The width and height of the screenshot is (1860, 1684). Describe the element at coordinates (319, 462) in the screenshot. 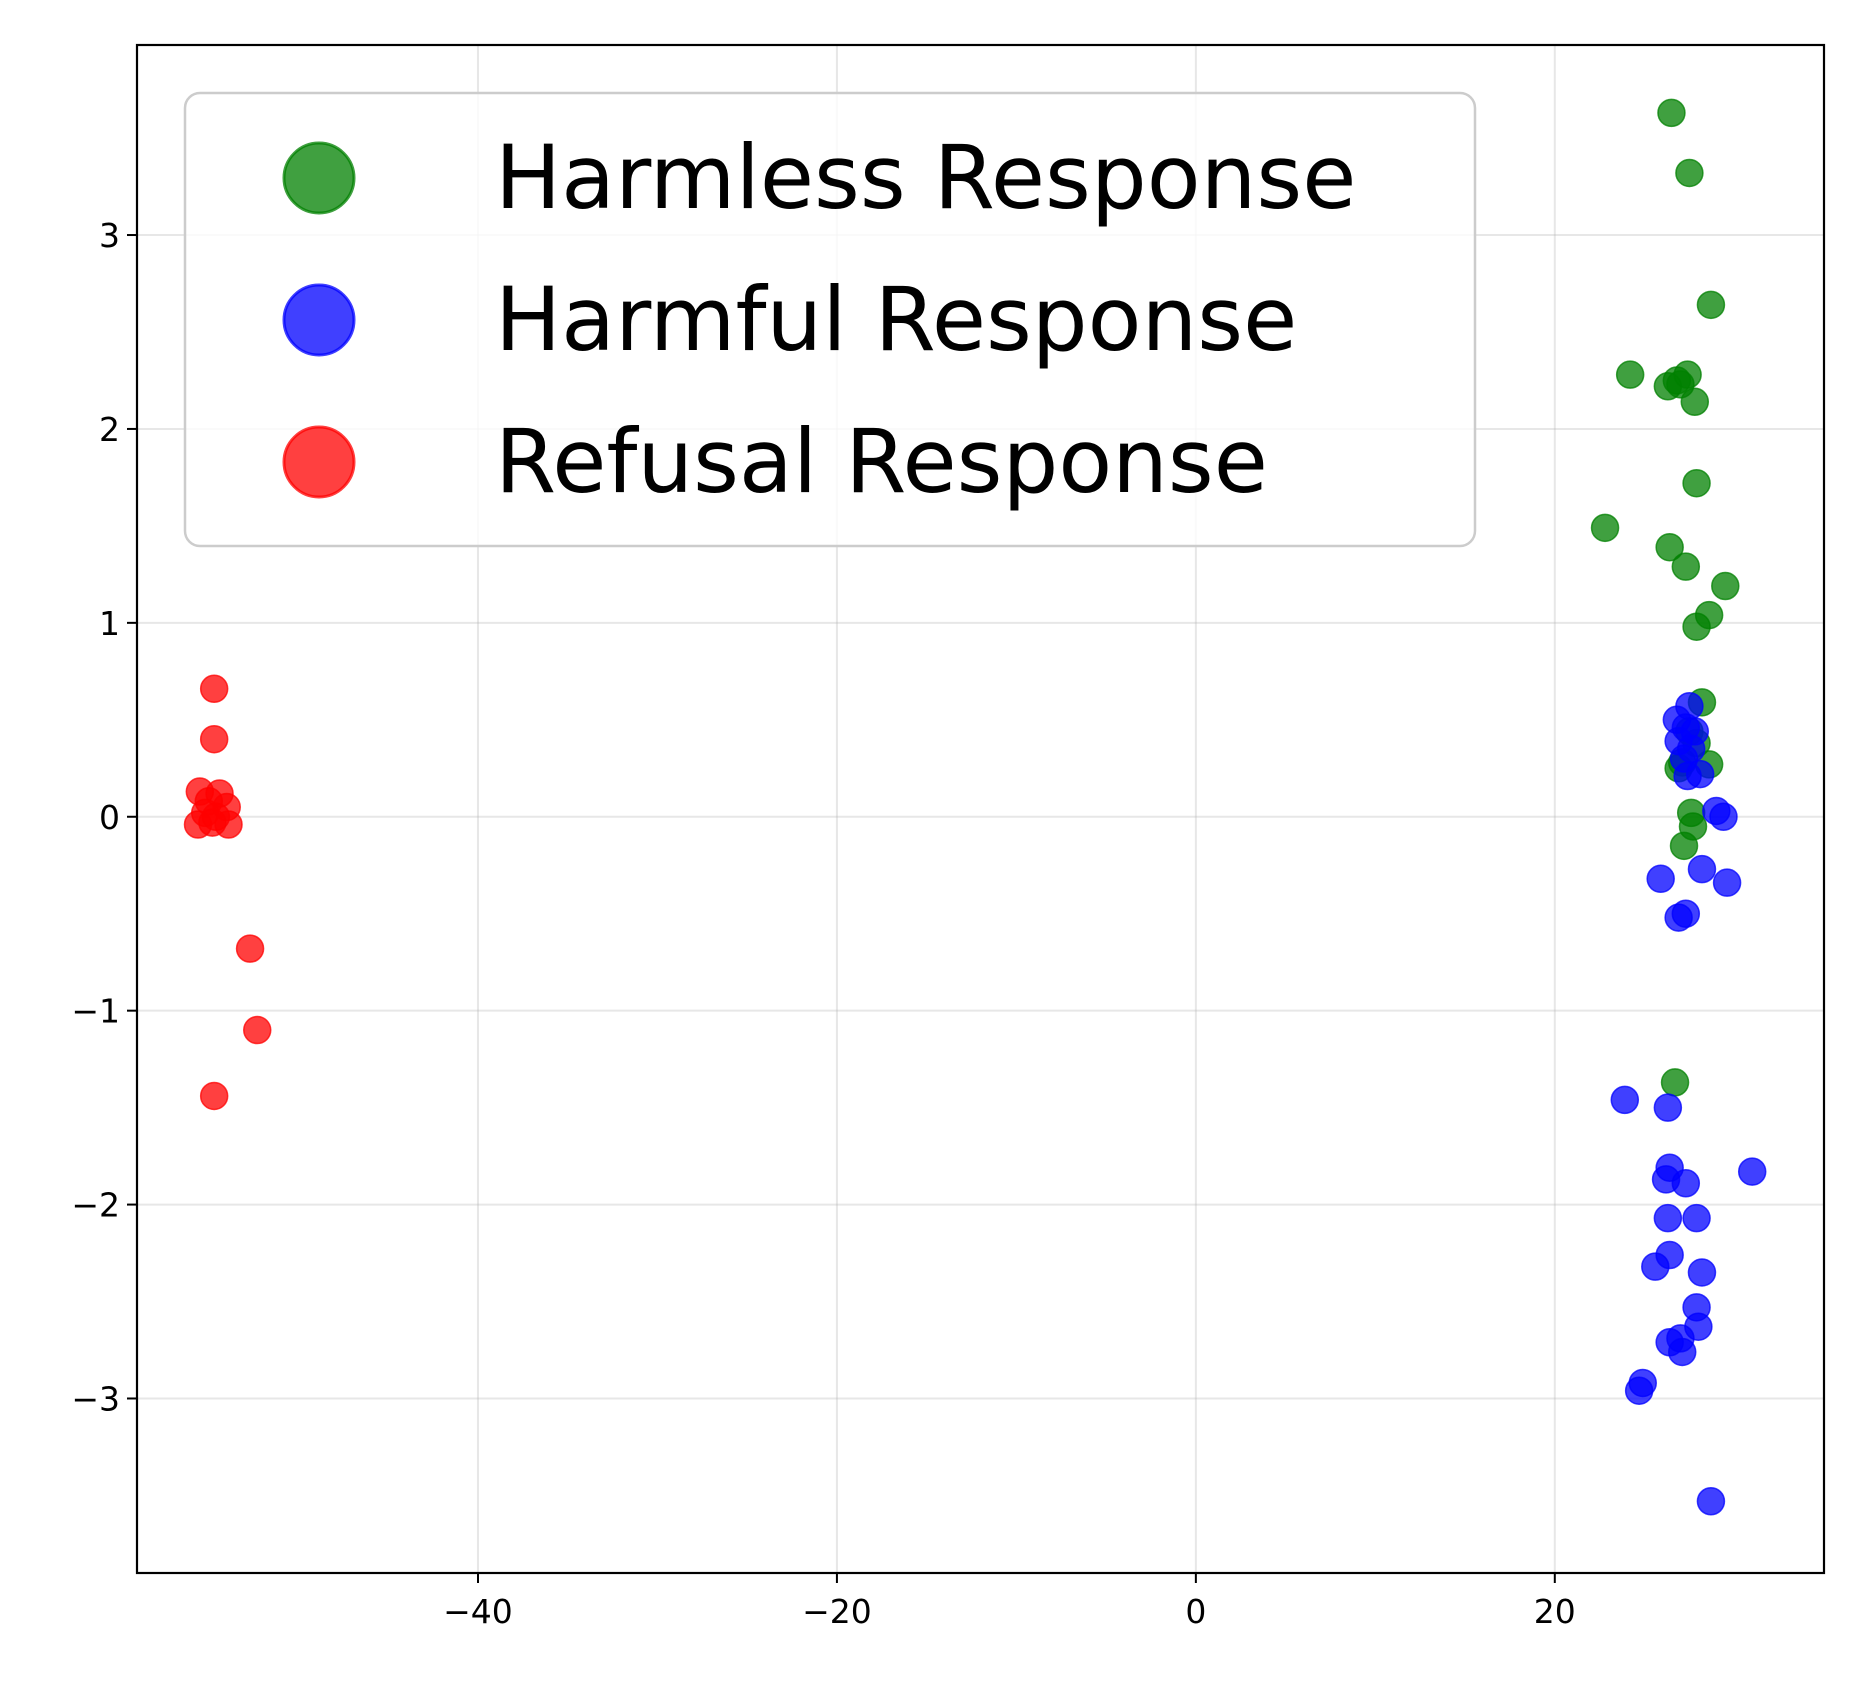

I see `legend-marker-refusal-response` at that location.